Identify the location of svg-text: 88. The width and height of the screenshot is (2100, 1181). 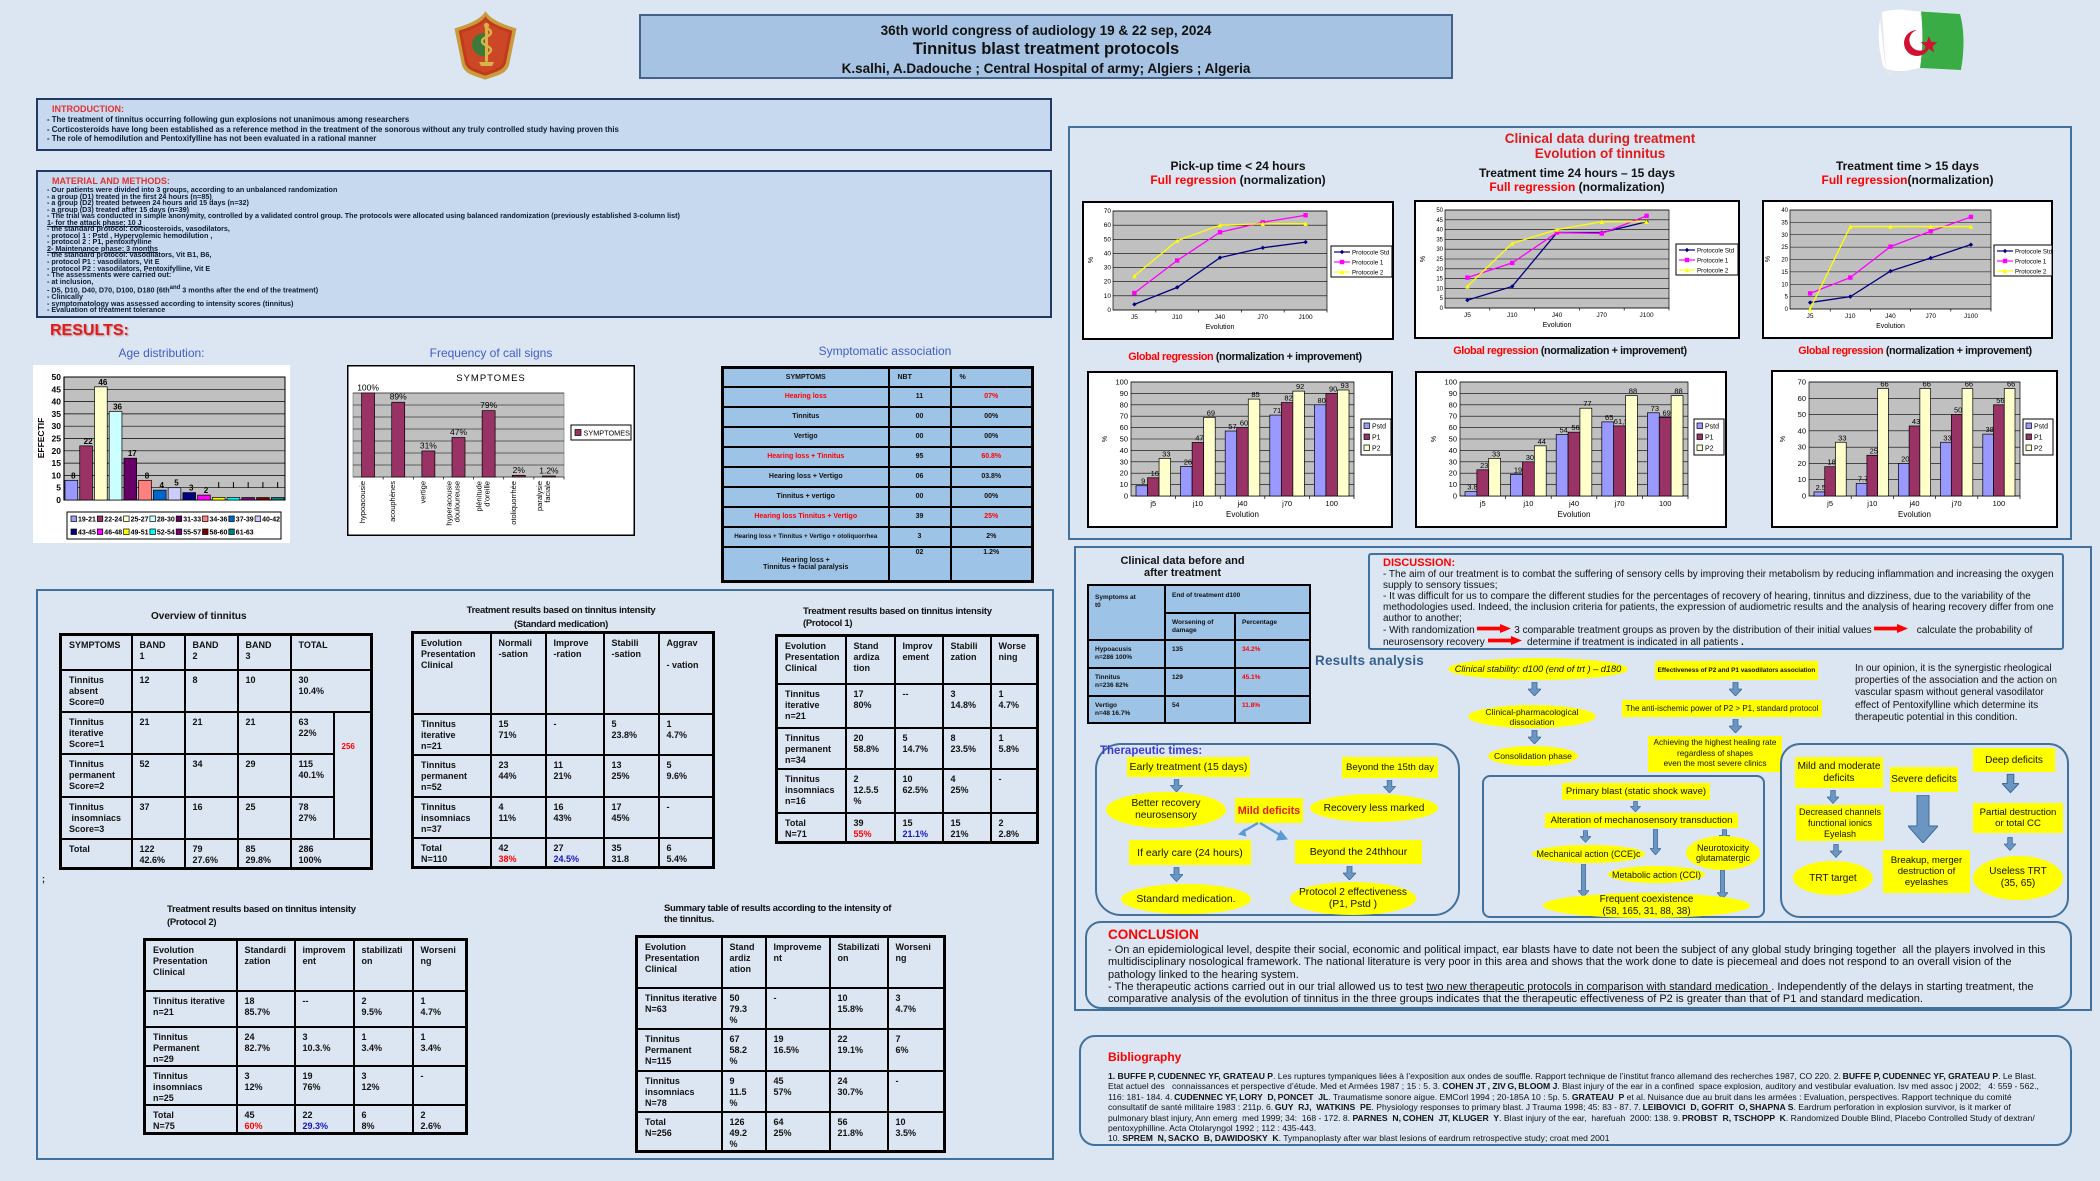
(1678, 391).